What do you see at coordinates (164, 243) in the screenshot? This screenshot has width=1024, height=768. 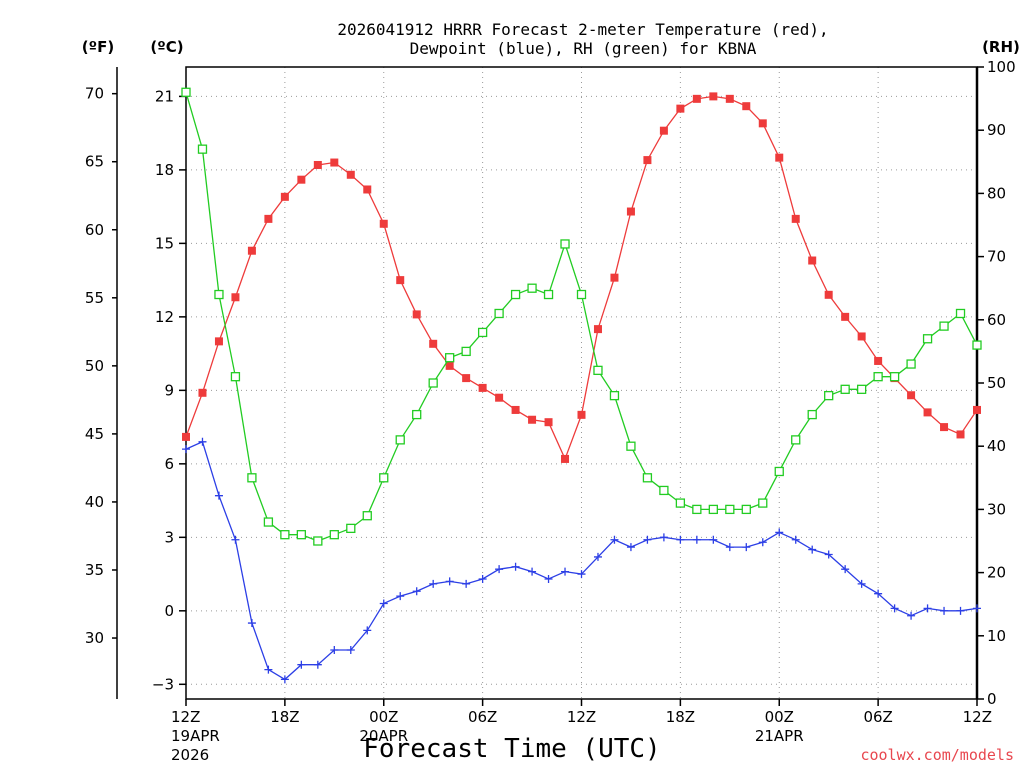 I see `celsius-tick-label: 15` at bounding box center [164, 243].